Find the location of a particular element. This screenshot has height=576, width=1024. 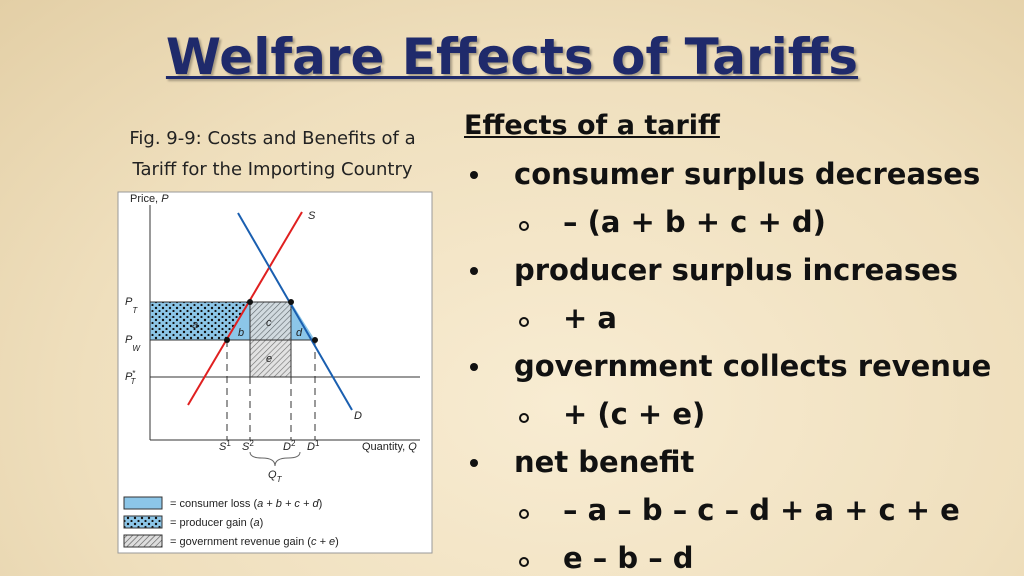

quantity-label: D2 is located at coordinates (289, 446).